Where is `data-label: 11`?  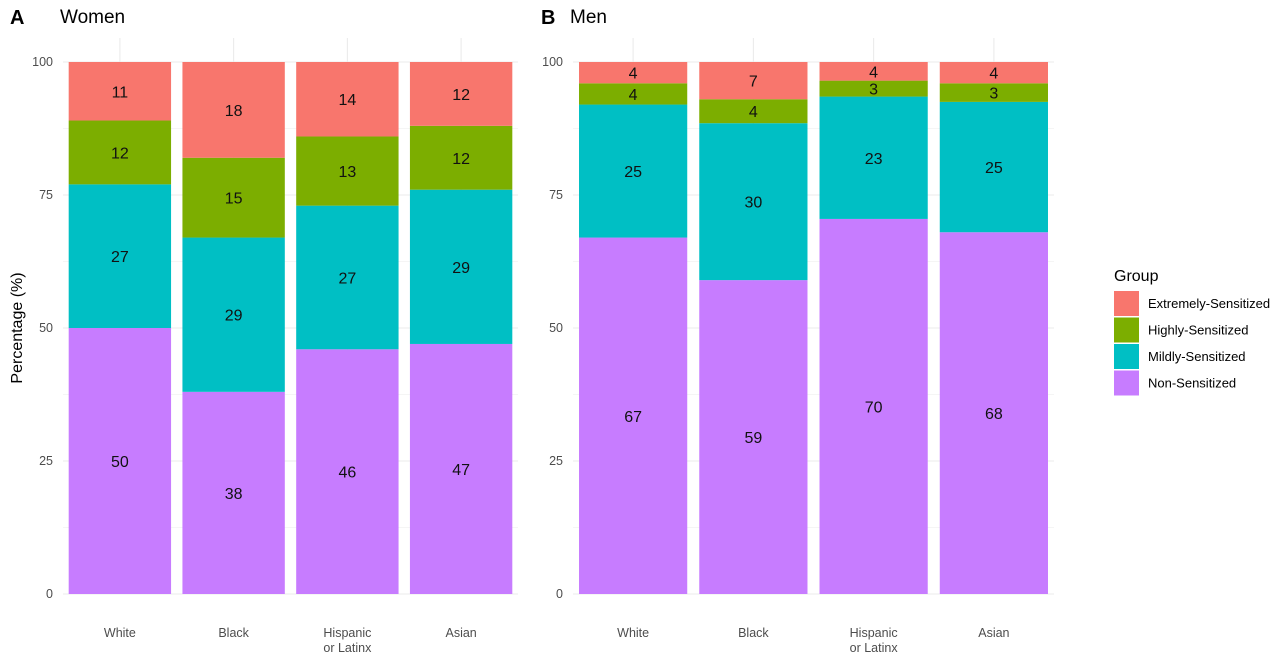
data-label: 11 is located at coordinates (120, 92).